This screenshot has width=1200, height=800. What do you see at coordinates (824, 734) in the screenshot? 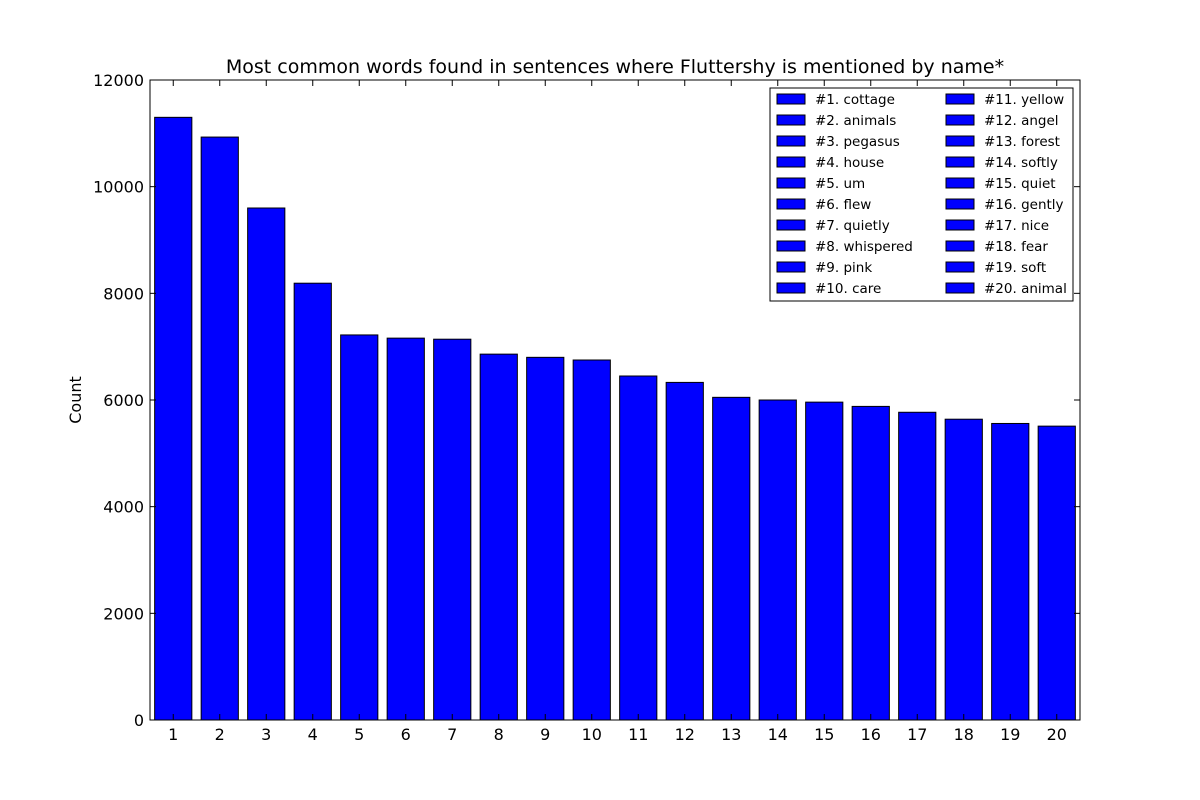
I see `x-tick-label: 15` at bounding box center [824, 734].